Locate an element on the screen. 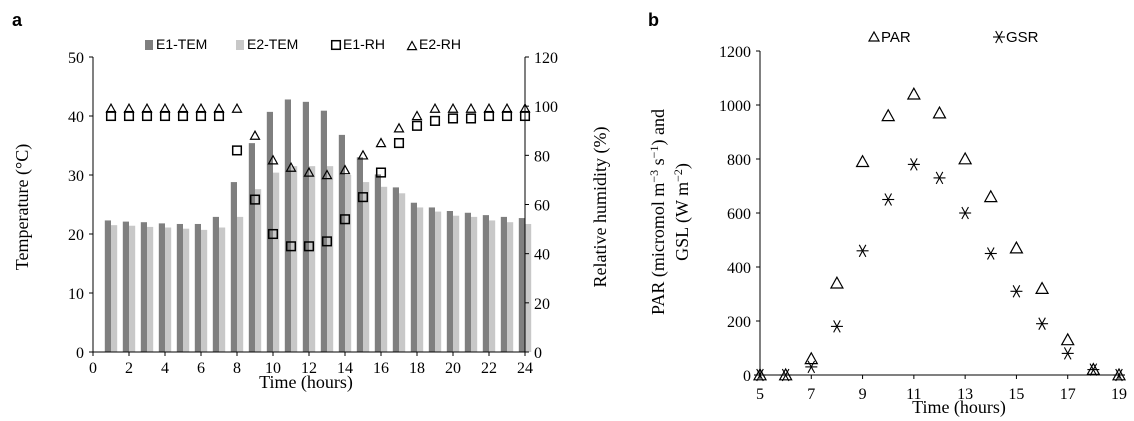 Image resolution: width=1134 pixels, height=421 pixels. y-tick-label-b: 1000 is located at coordinates (735, 106).